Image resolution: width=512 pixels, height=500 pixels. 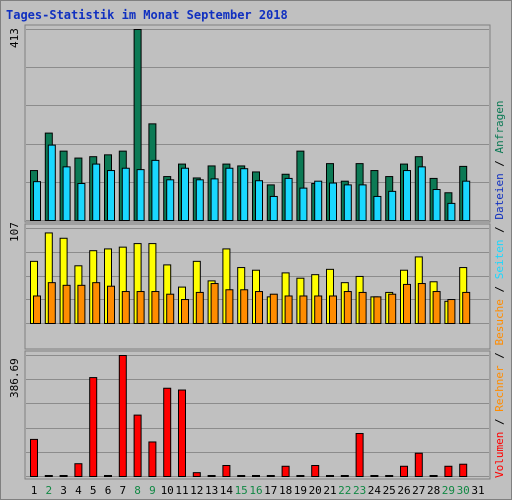 I want to click on side-legend-part: Volumen, so click(x=499, y=455).